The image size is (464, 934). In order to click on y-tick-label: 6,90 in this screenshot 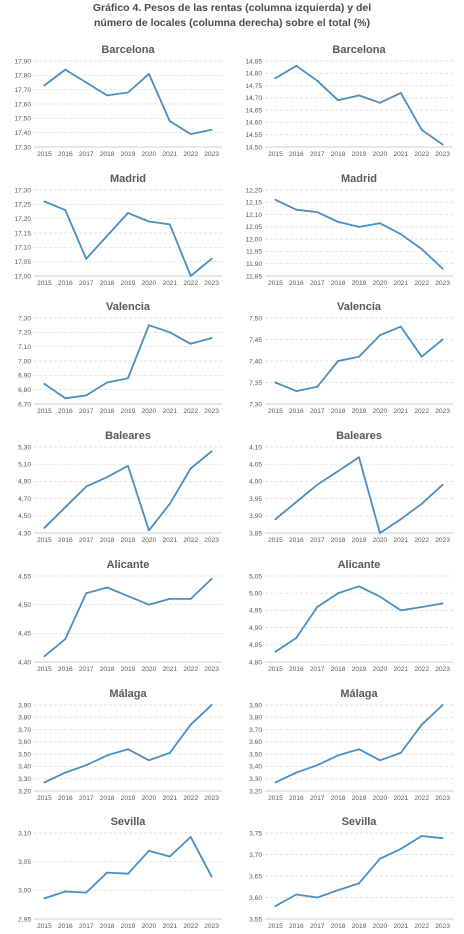, I will do `click(24, 376)`.